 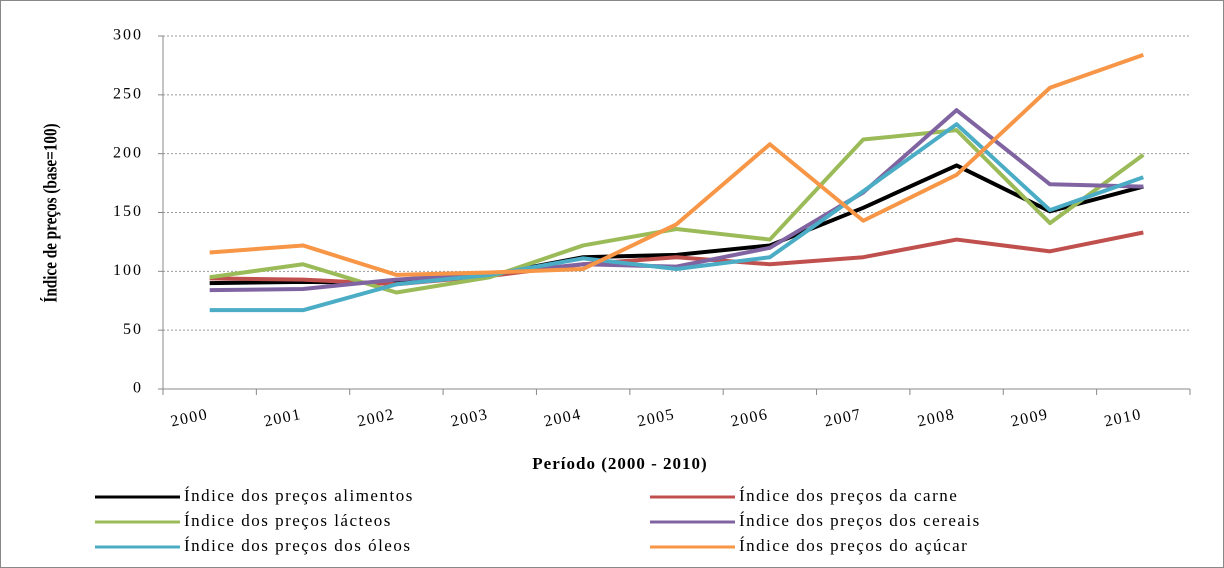 What do you see at coordinates (288, 520) in the screenshot?
I see `legend-label: Índice dos preços lácteos` at bounding box center [288, 520].